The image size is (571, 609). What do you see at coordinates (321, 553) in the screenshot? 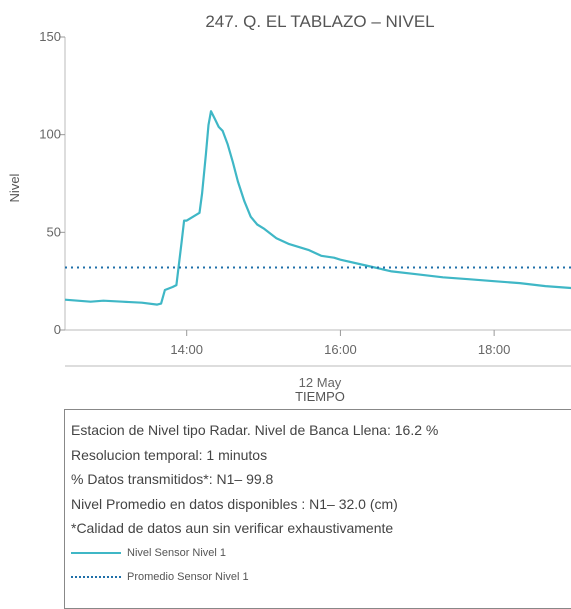
I see `legend-item-sensor: Nivel Sensor Nivel 1` at bounding box center [321, 553].